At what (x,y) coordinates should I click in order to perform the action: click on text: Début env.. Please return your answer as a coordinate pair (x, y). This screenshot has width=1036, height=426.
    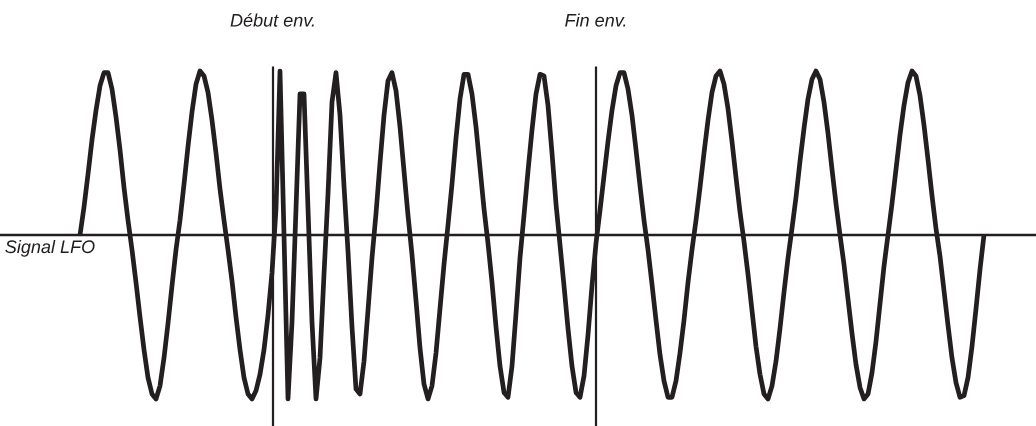
    Looking at the image, I should click on (272, 20).